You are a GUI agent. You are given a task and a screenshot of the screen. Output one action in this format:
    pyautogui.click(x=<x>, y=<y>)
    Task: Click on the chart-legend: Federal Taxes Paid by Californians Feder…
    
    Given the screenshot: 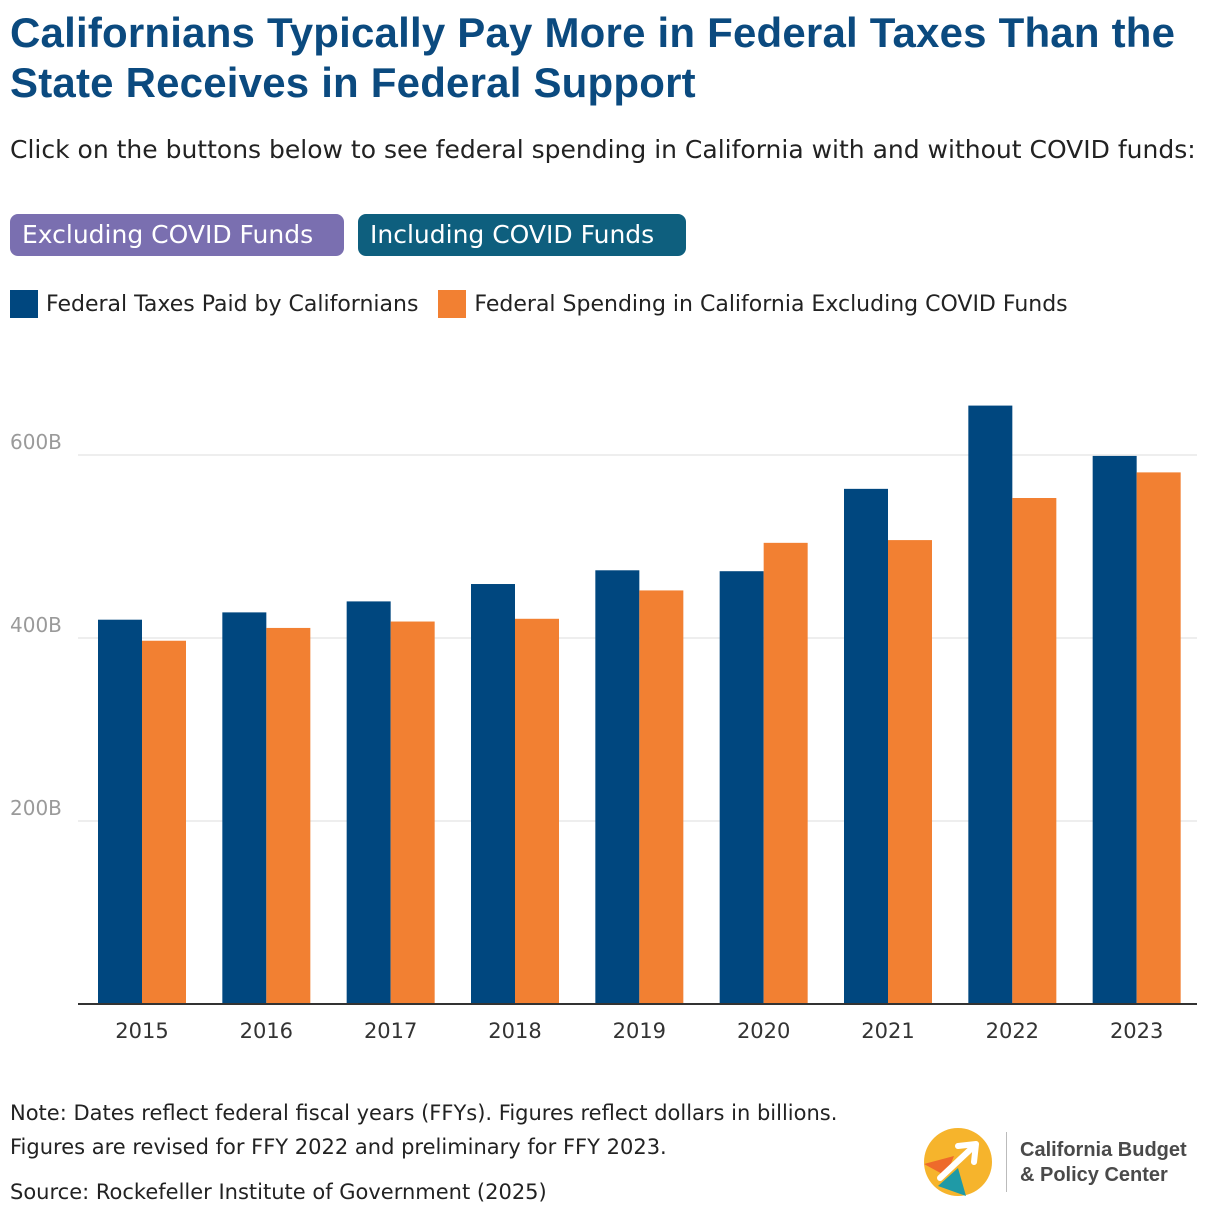 What is the action you would take?
    pyautogui.click(x=549, y=304)
    